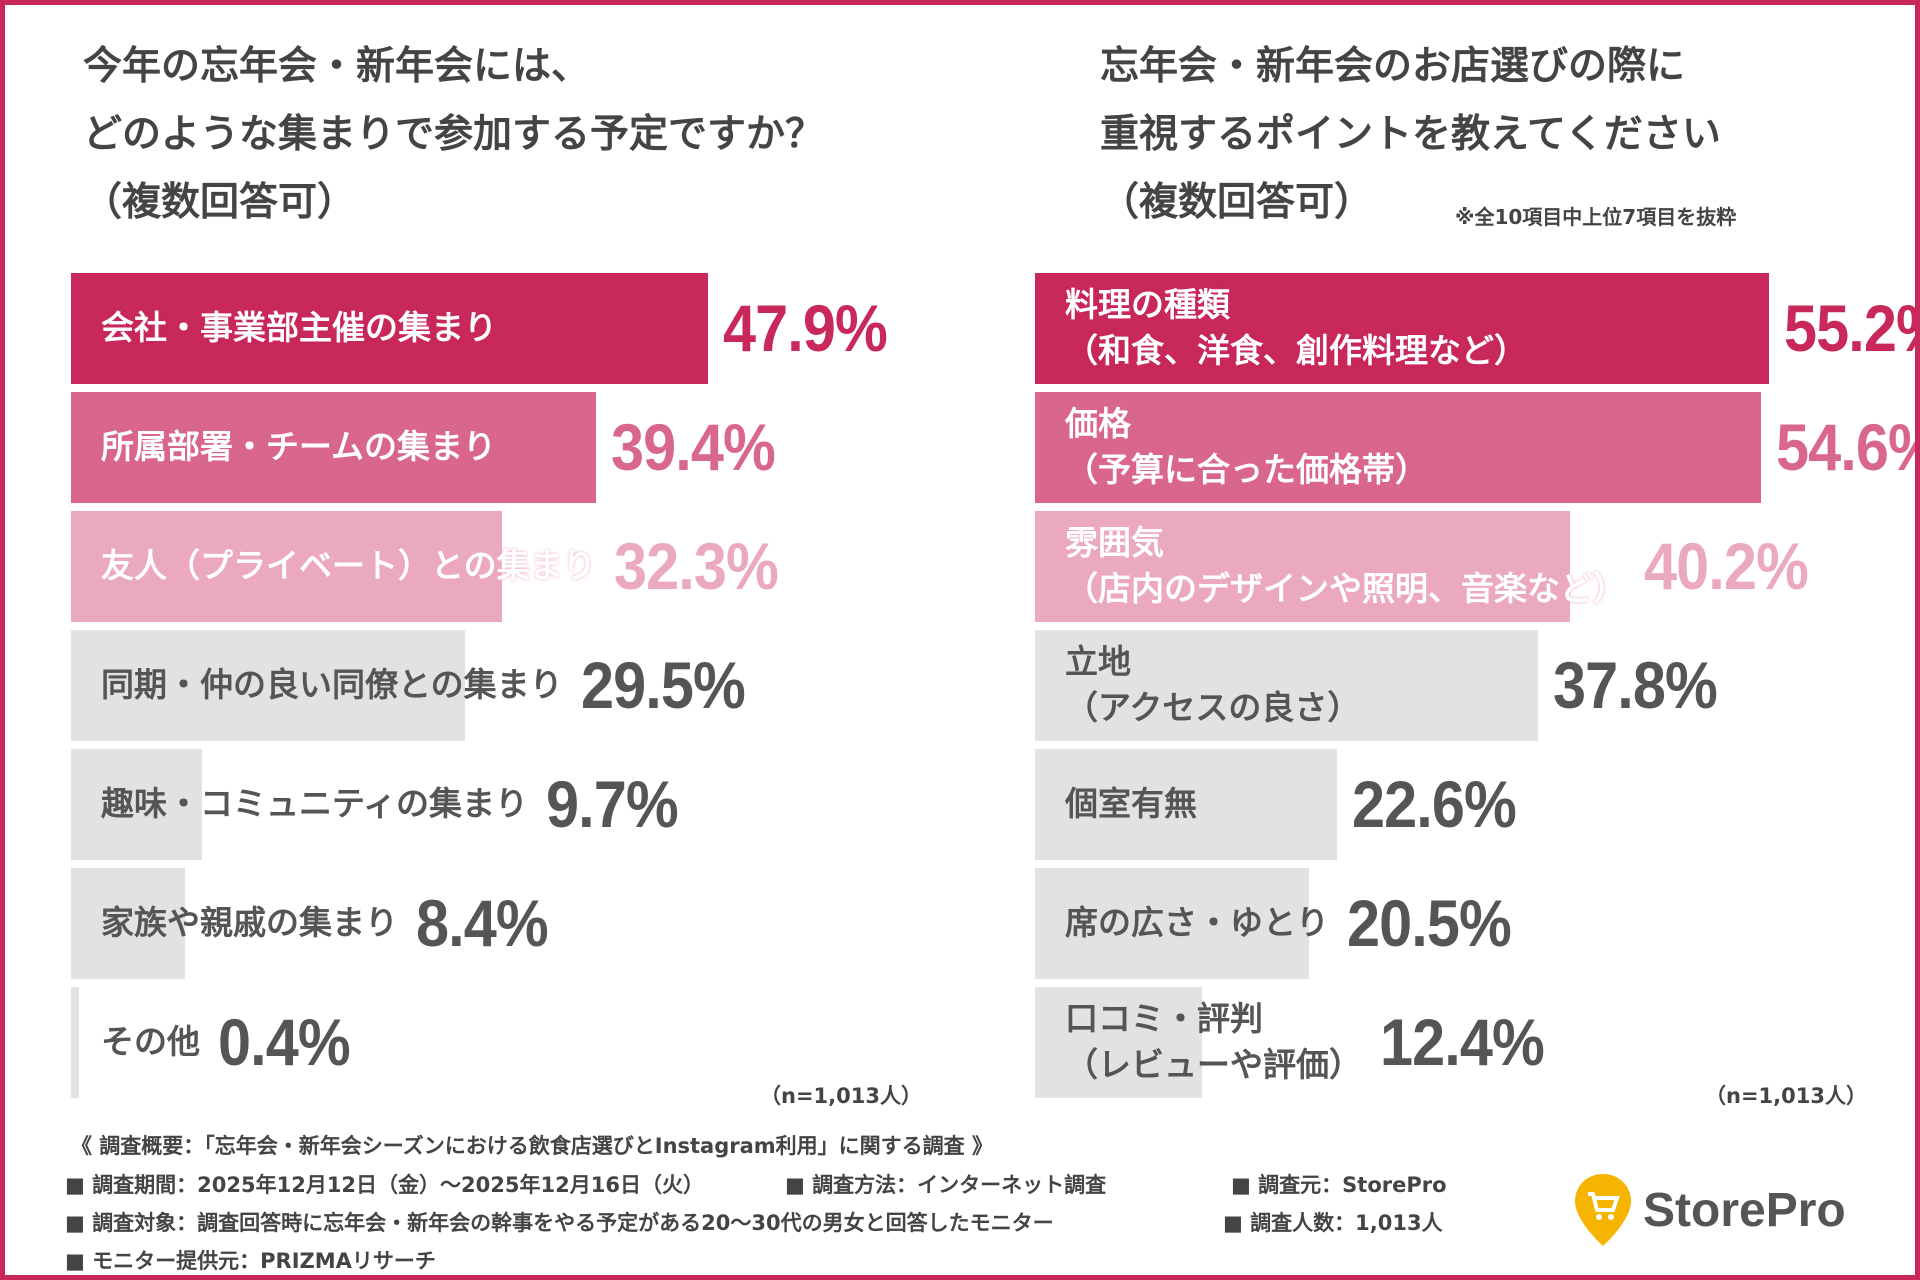  What do you see at coordinates (315, 803) in the screenshot?
I see `category-label: 趣味・コミュニティの集まり` at bounding box center [315, 803].